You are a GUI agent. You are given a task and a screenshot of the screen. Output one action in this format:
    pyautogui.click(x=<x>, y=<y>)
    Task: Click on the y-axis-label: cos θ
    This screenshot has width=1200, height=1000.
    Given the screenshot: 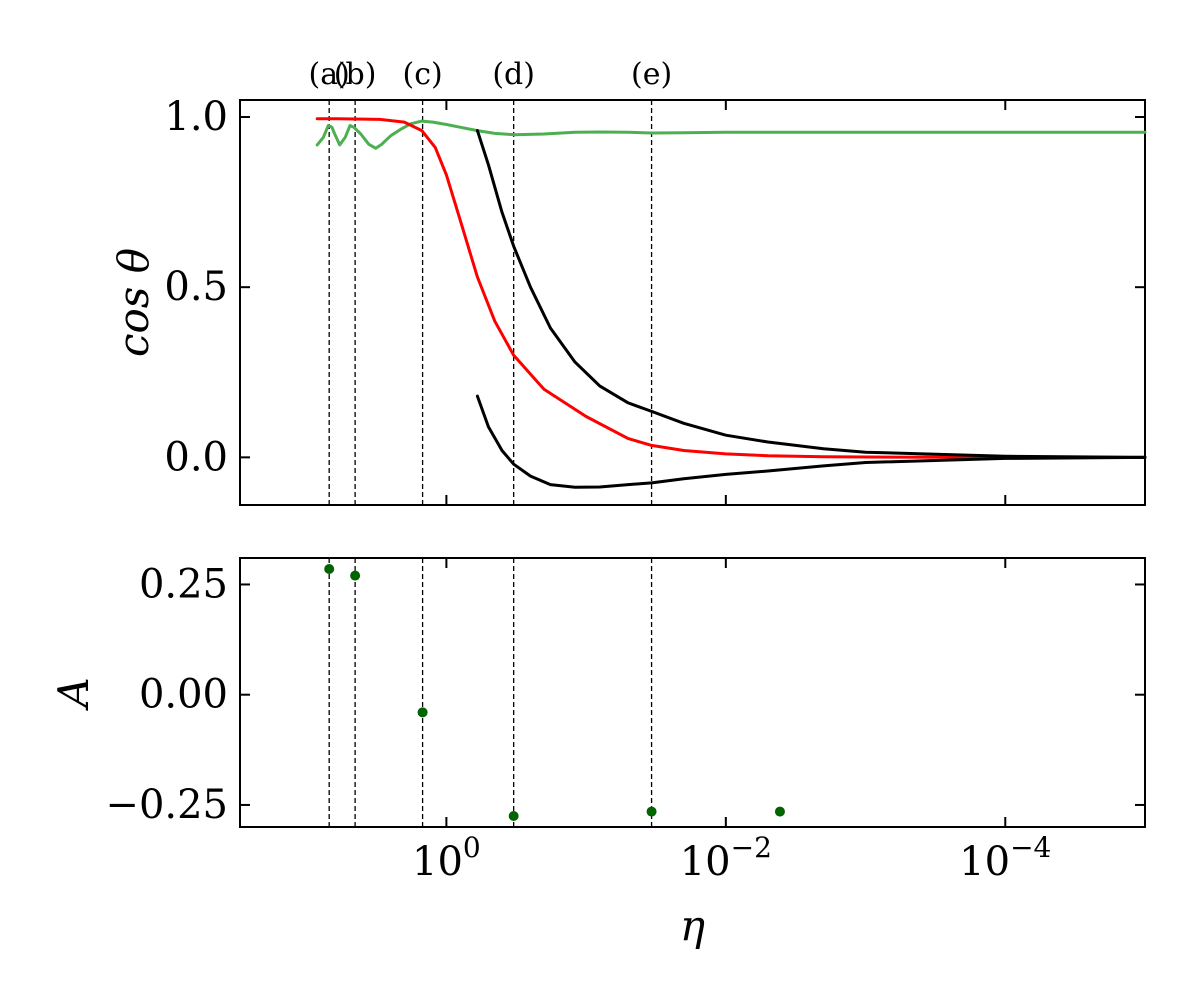 What is the action you would take?
    pyautogui.click(x=133, y=302)
    